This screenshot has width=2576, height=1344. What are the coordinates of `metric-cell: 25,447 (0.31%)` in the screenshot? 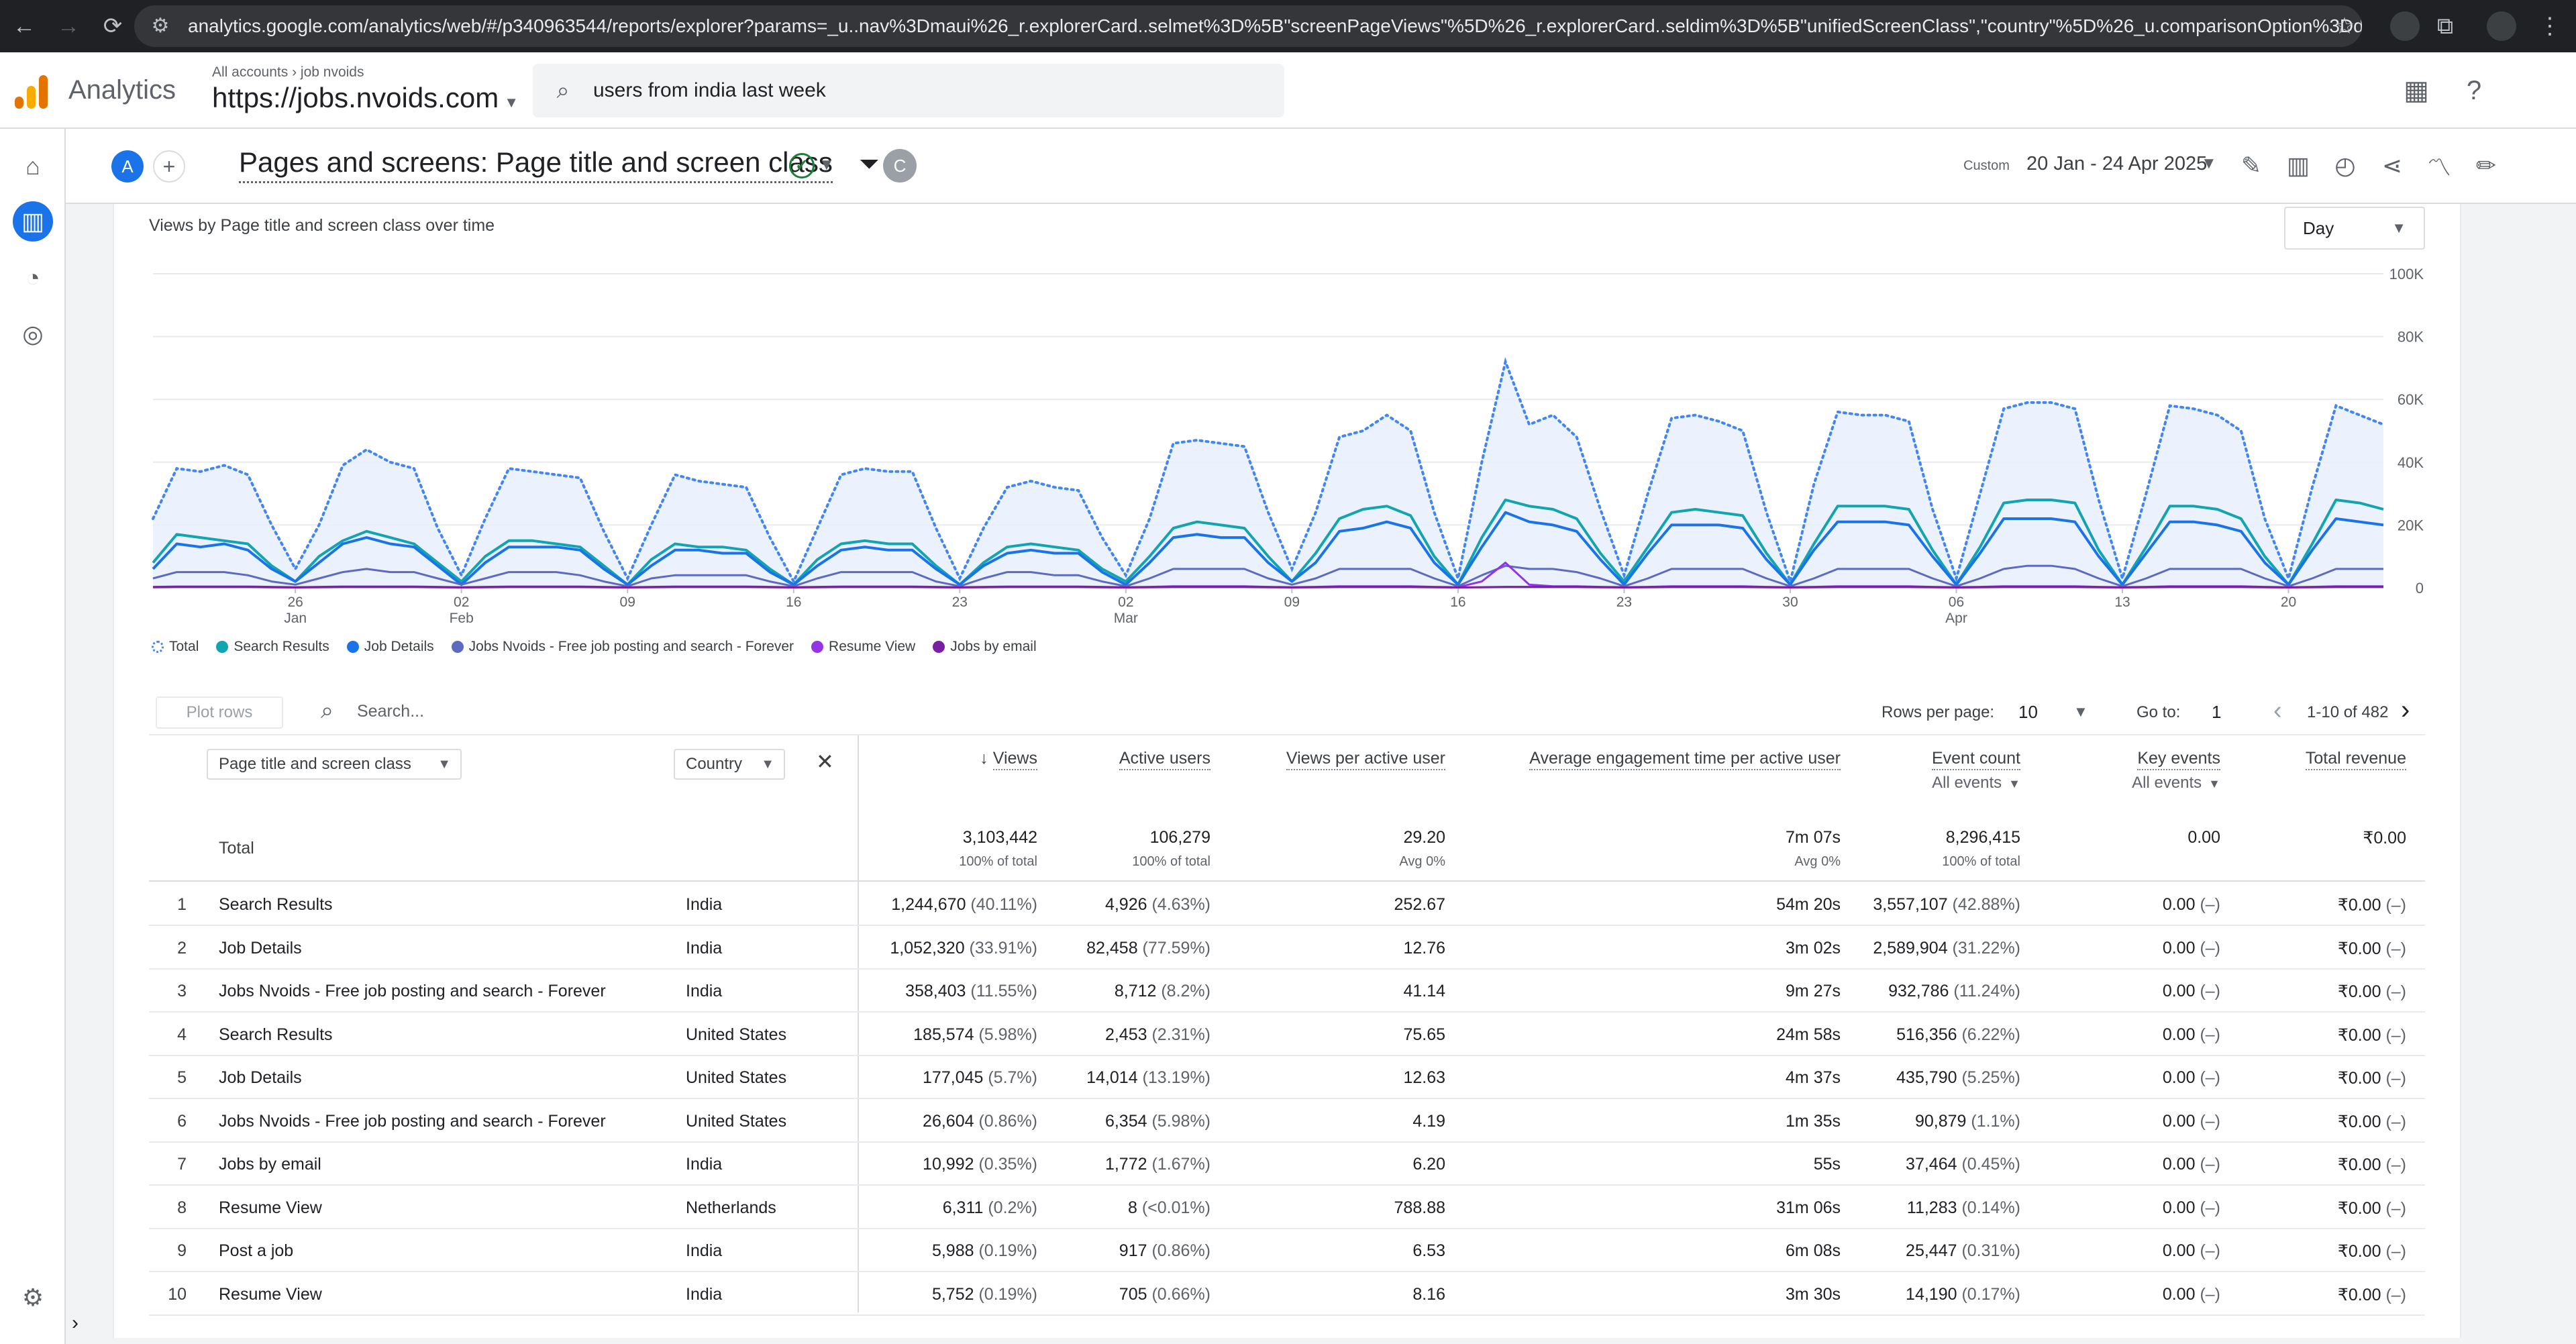 It's located at (1963, 1251).